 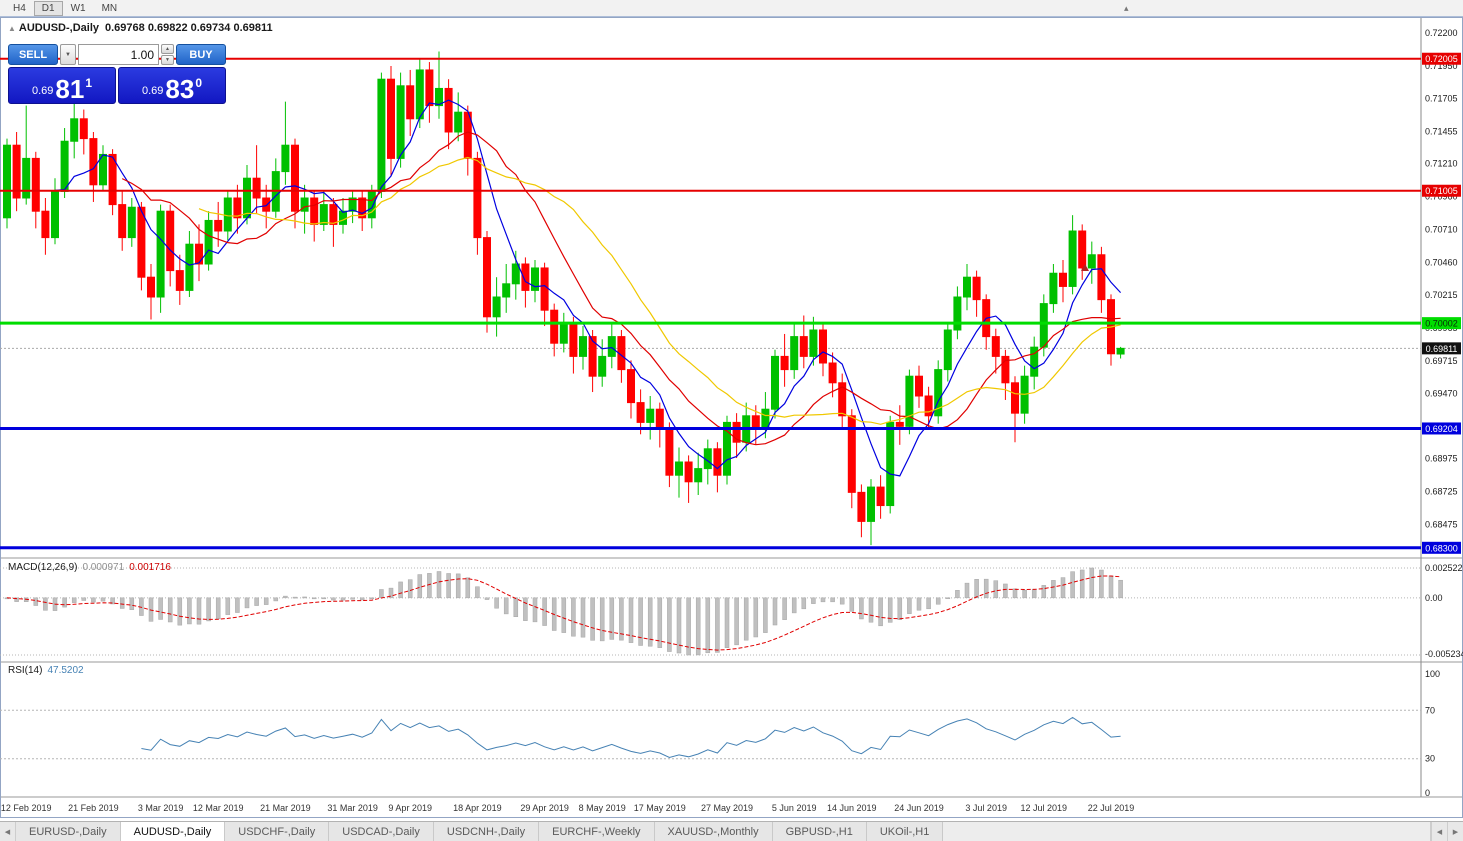 I want to click on volume-down-icon: ▼, so click(x=167, y=60).